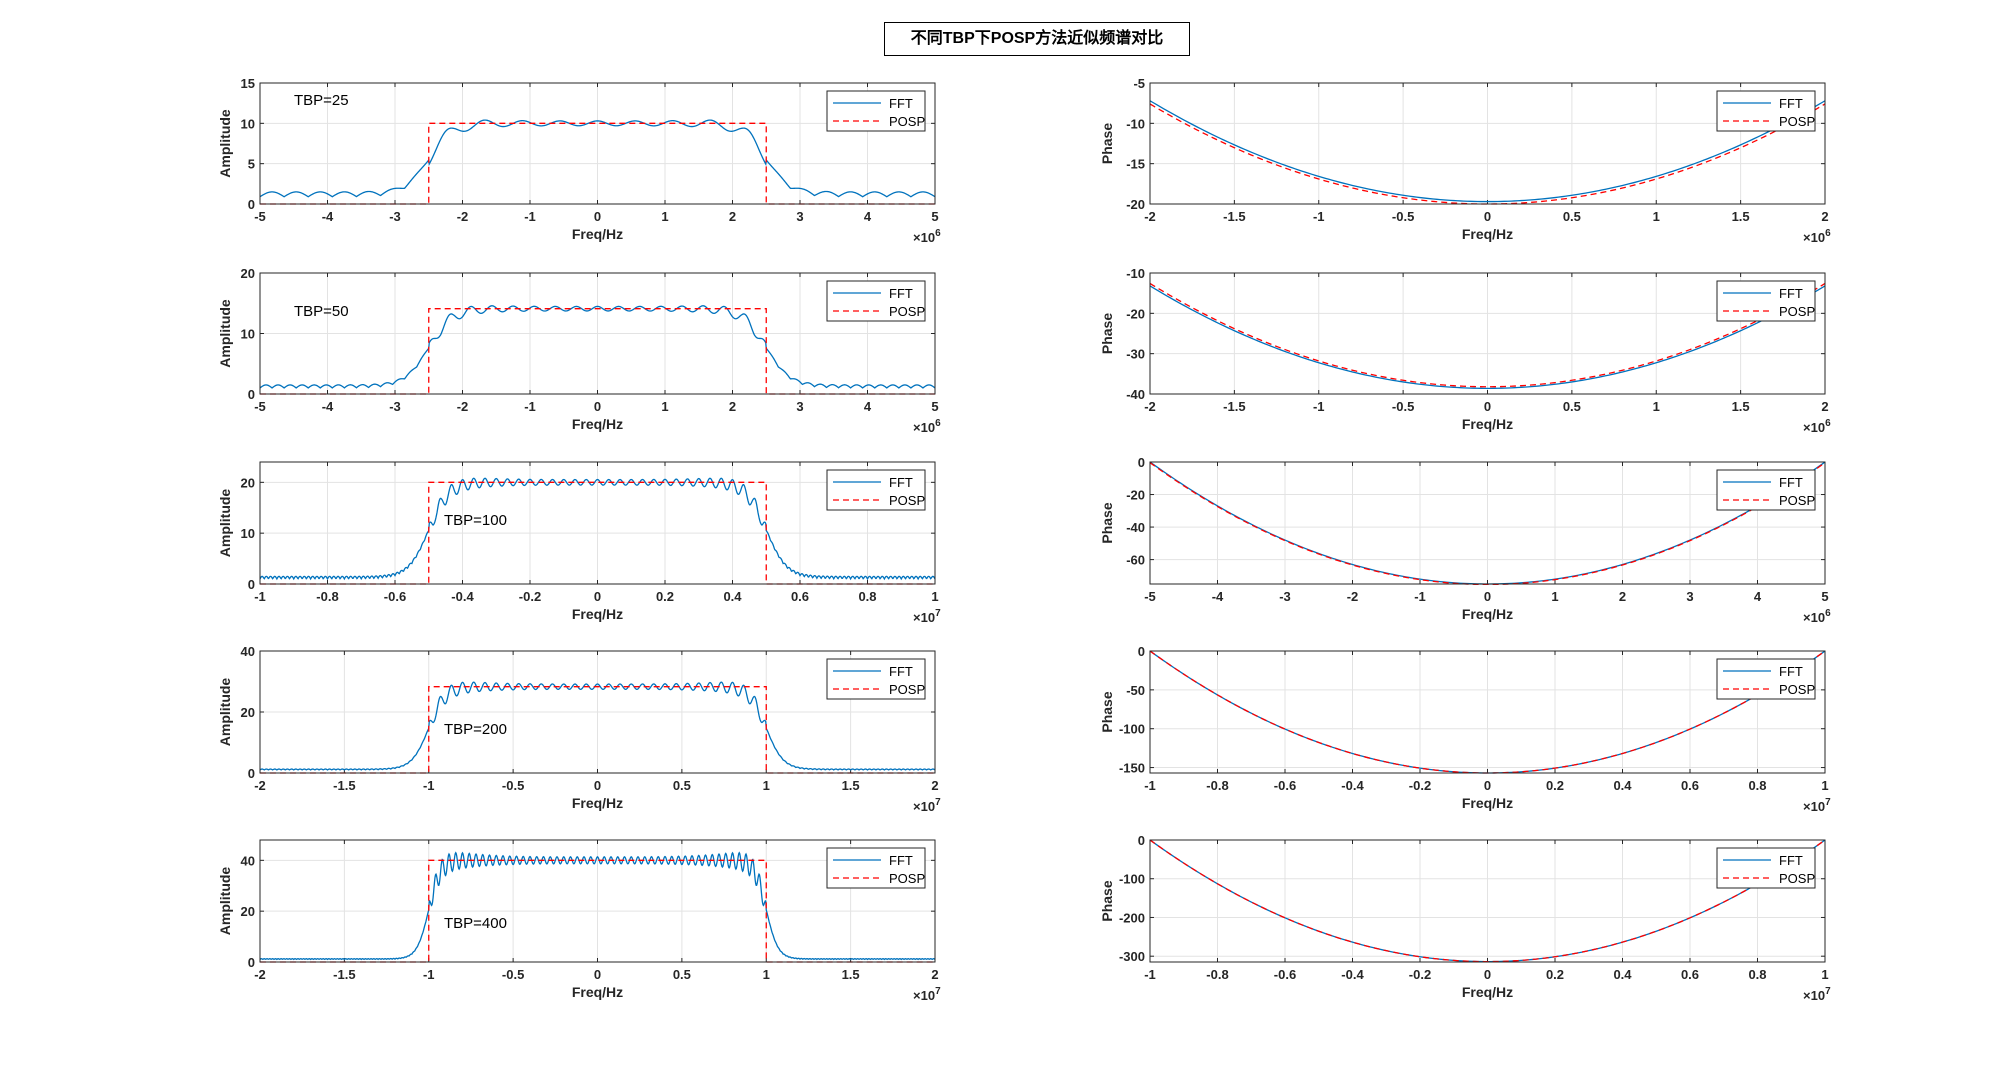 The image size is (1997, 1092). Describe the element at coordinates (248, 334) in the screenshot. I see `y-tick-label: 10` at that location.